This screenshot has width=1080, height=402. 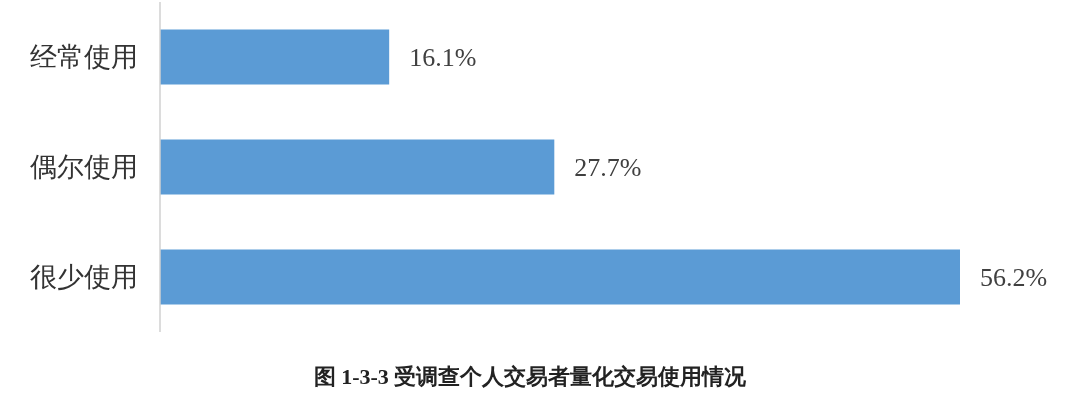 I want to click on y-tick-label: 经常使用, so click(x=84, y=57).